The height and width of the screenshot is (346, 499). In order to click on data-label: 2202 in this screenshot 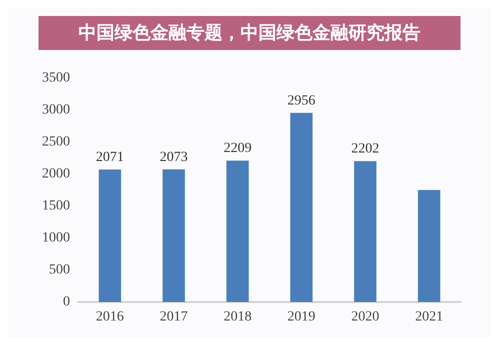, I will do `click(365, 149)`.